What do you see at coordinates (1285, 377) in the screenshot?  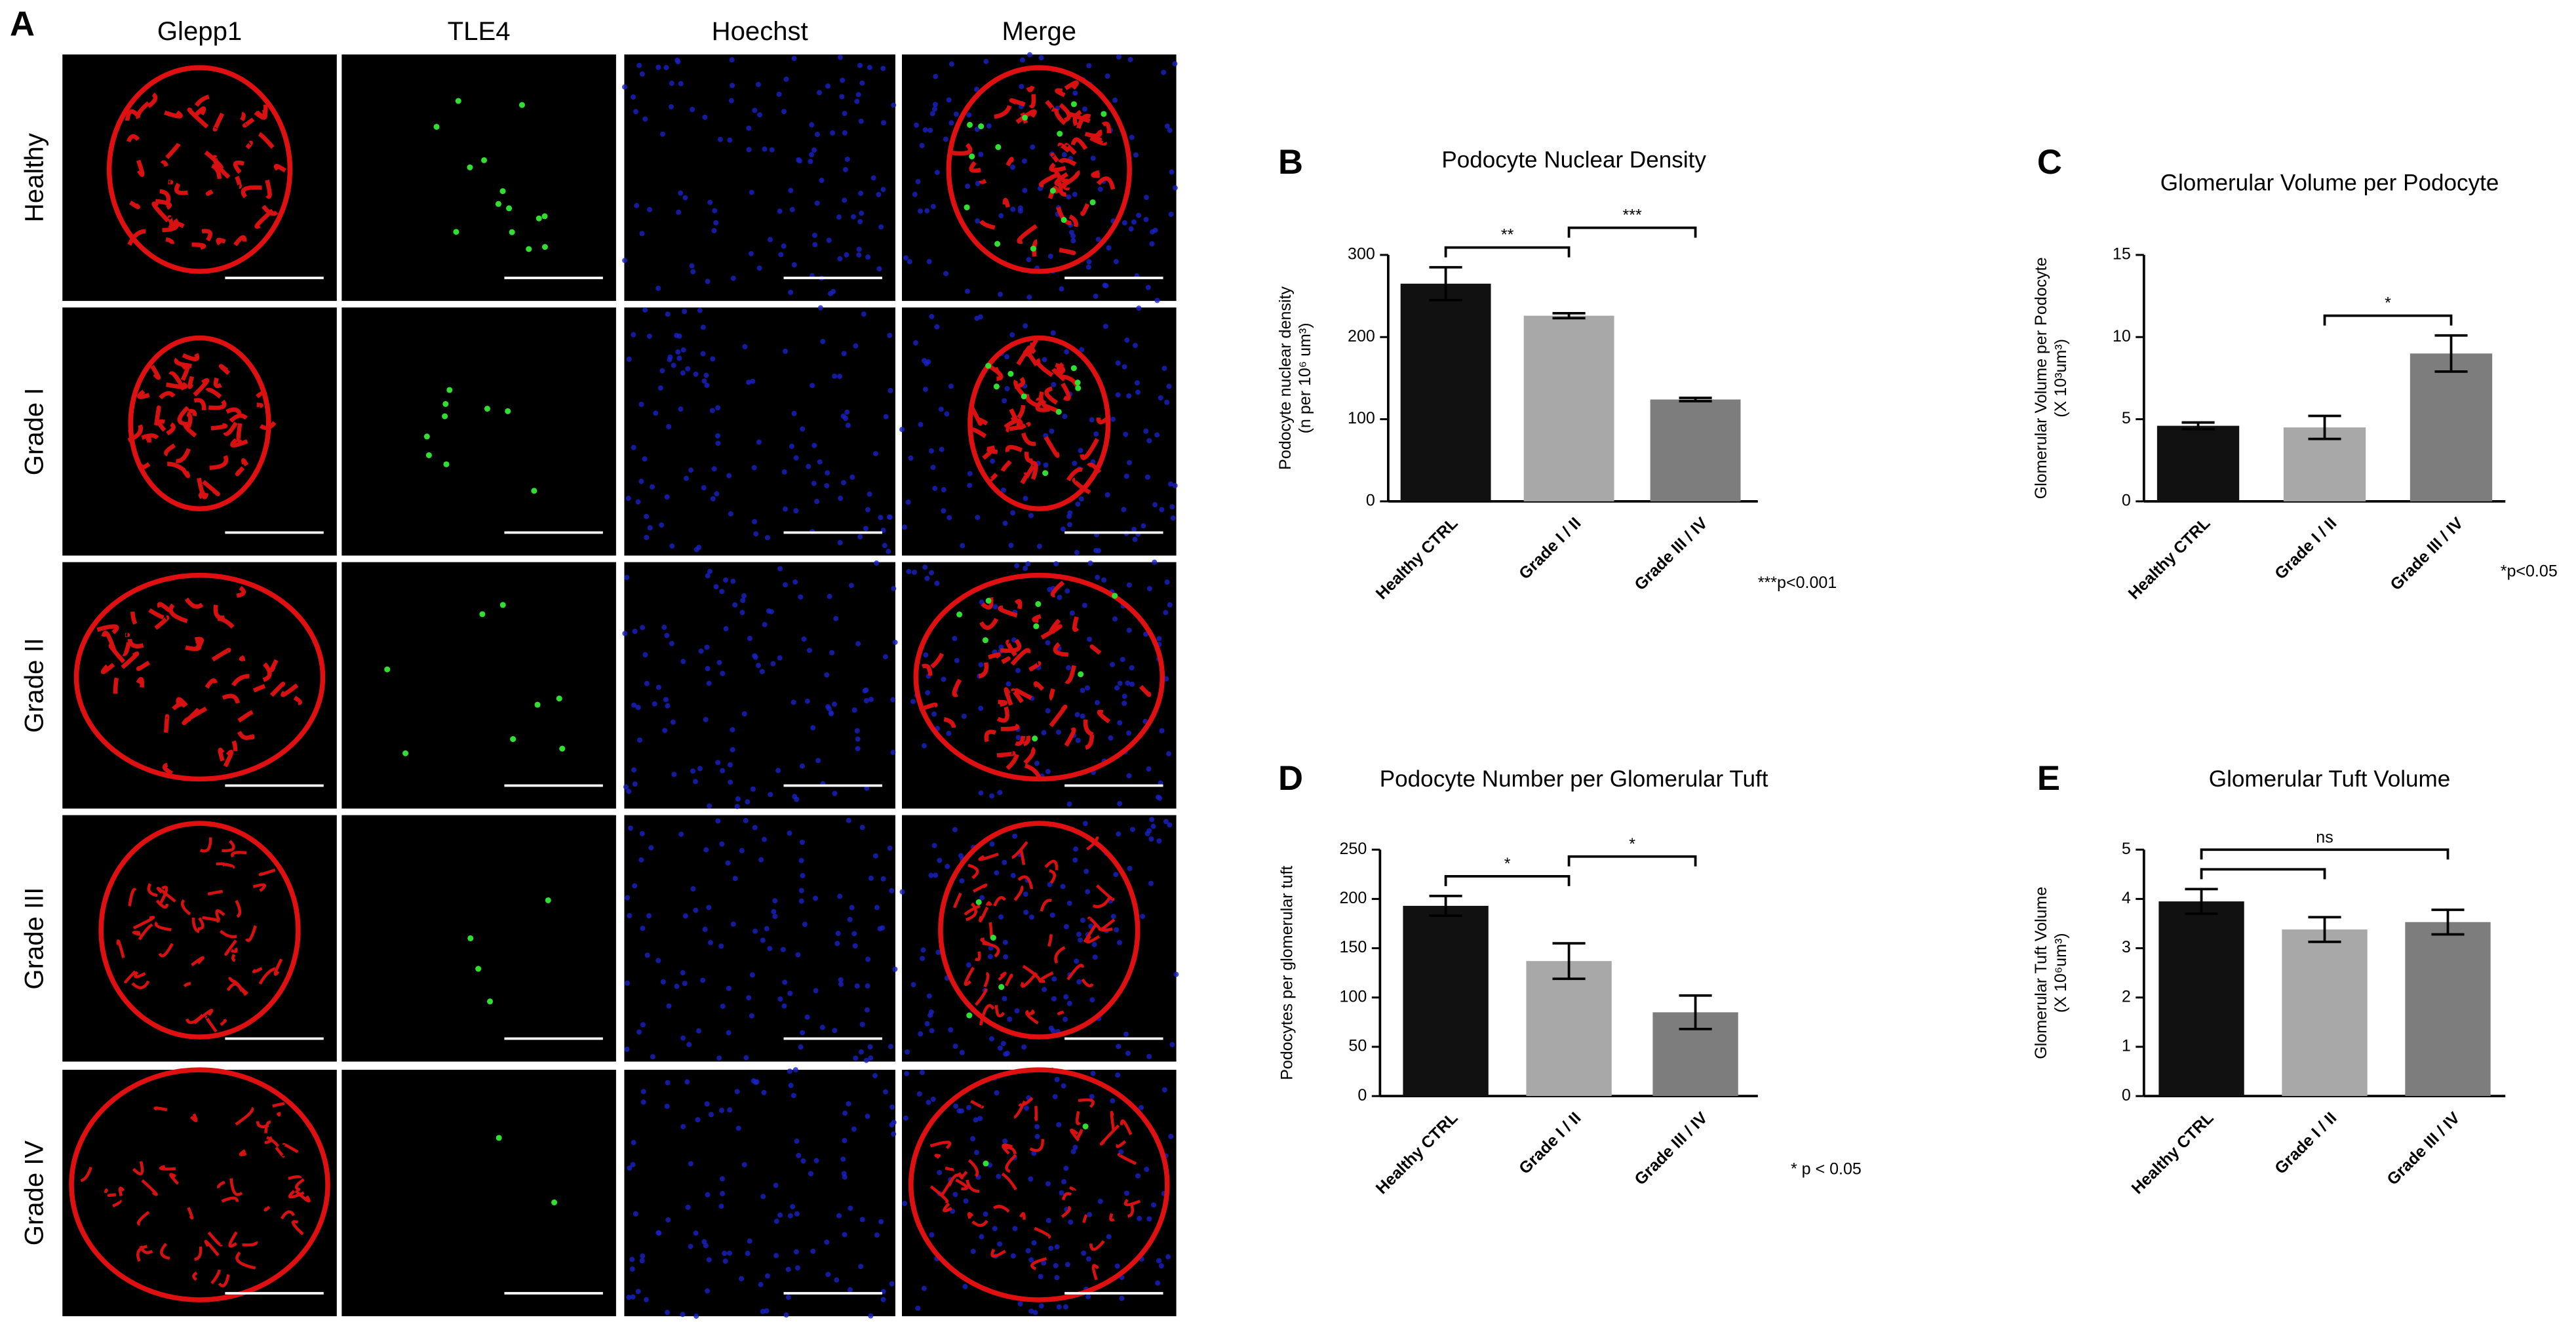 I see `y-axis-label: Podocyte nuclear density` at bounding box center [1285, 377].